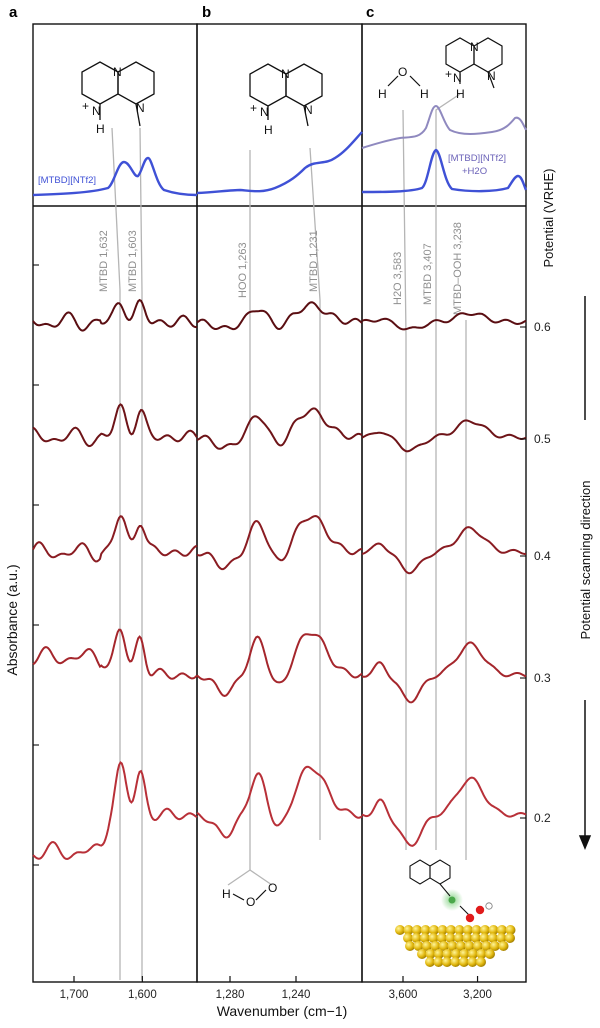 This screenshot has width=600, height=1028. Describe the element at coordinates (474, 171) in the screenshot. I see `reference-label-c-line2: +H2O` at that location.